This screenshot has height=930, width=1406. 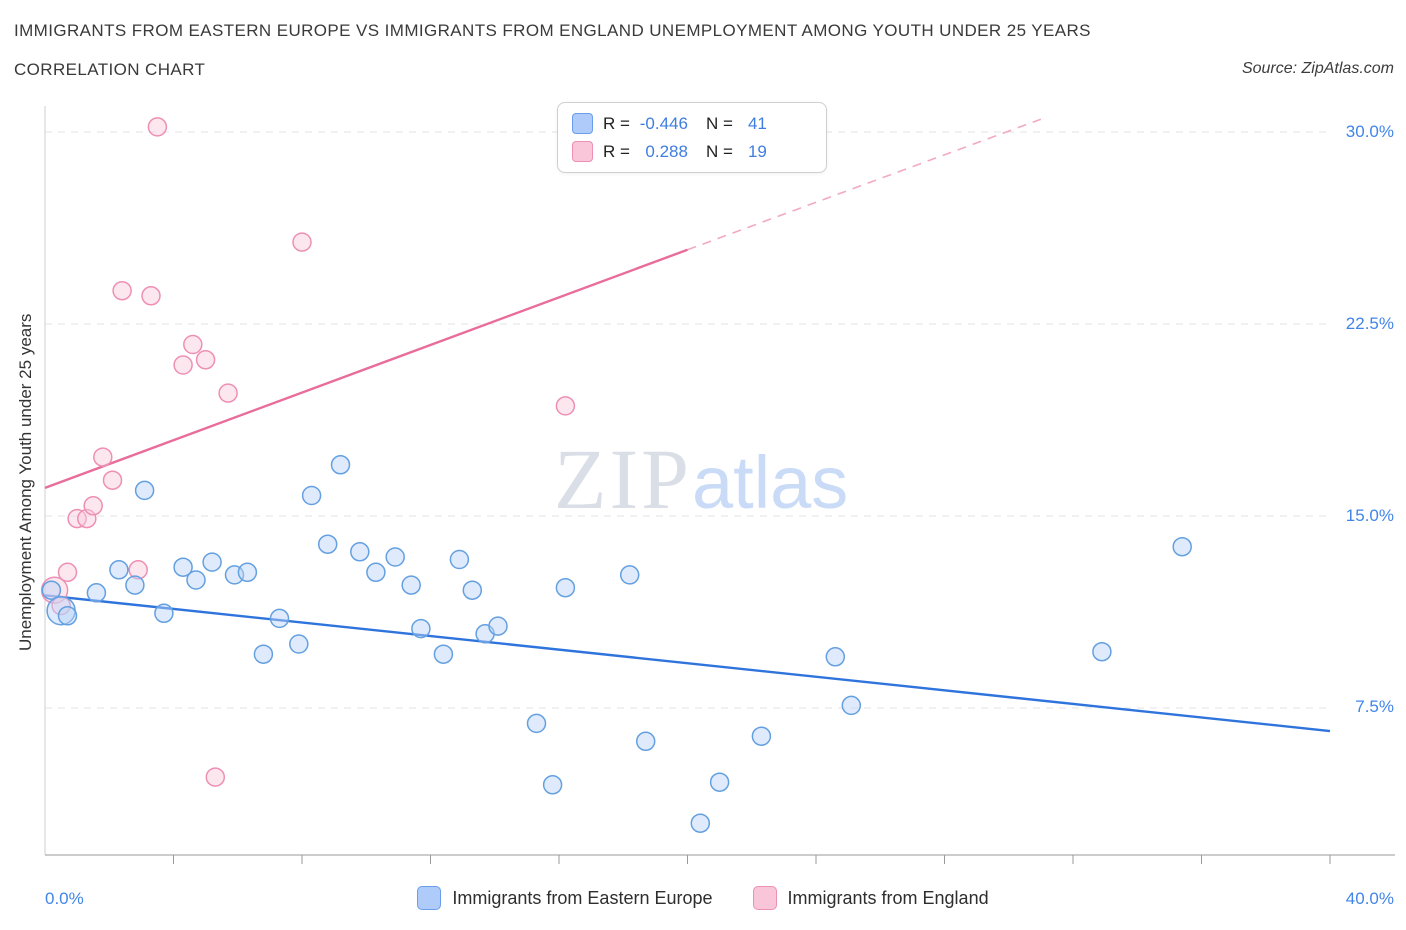 I want to click on correlation-legend-box: R = -0.446 N = 41 R = 0.288 N = 19, so click(x=692, y=137).